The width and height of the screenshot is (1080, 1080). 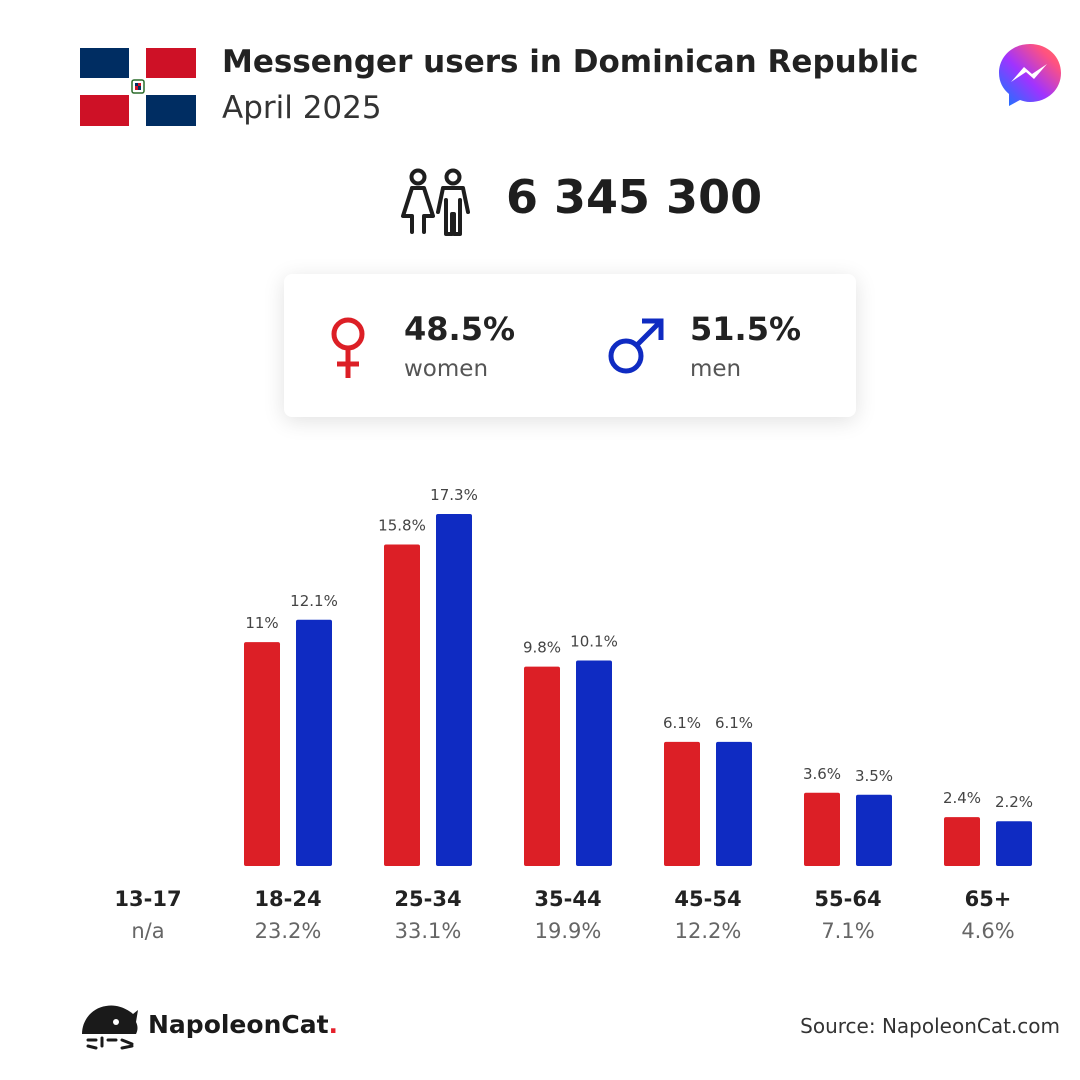 I want to click on category-label-25-34: 25-34, so click(x=427, y=899).